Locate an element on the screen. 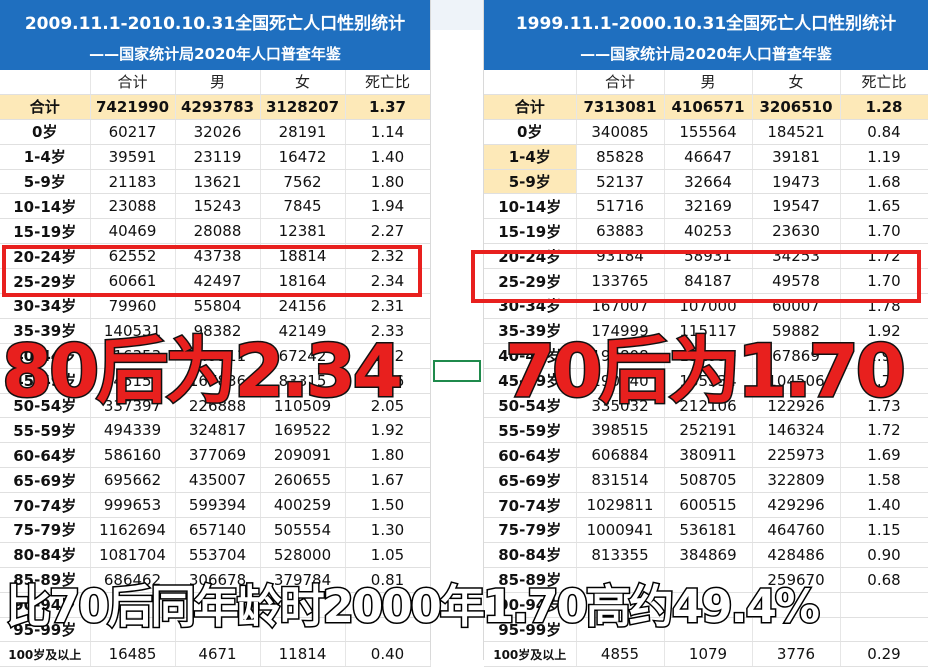  table-cell: 140531 is located at coordinates (133, 331).